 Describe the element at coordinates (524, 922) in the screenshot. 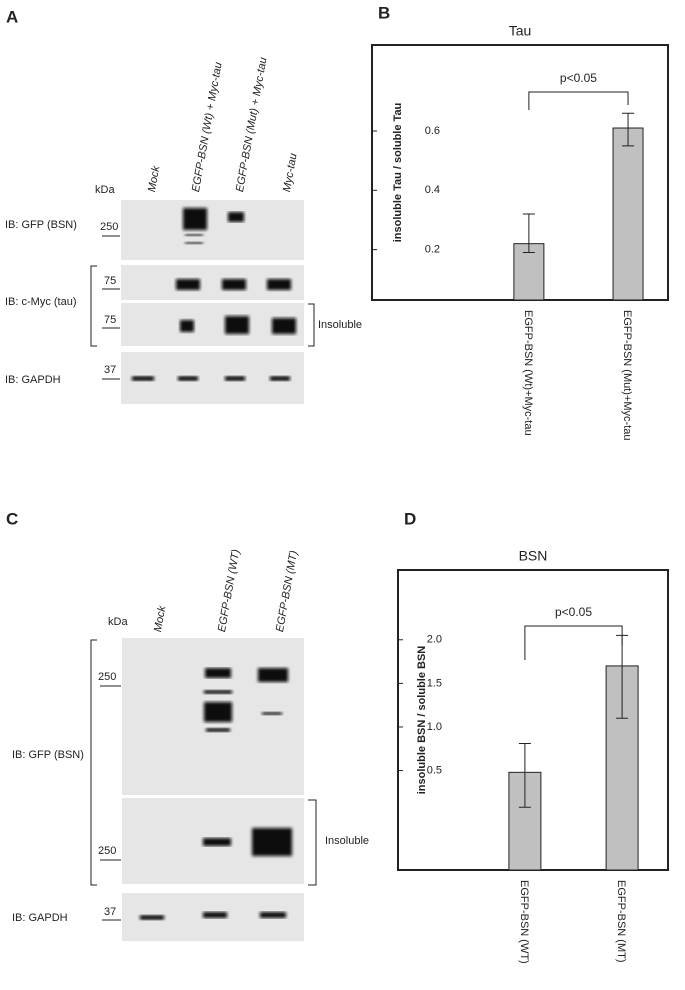

I see `x-tick-label: EGFP-BSN (WT)` at that location.